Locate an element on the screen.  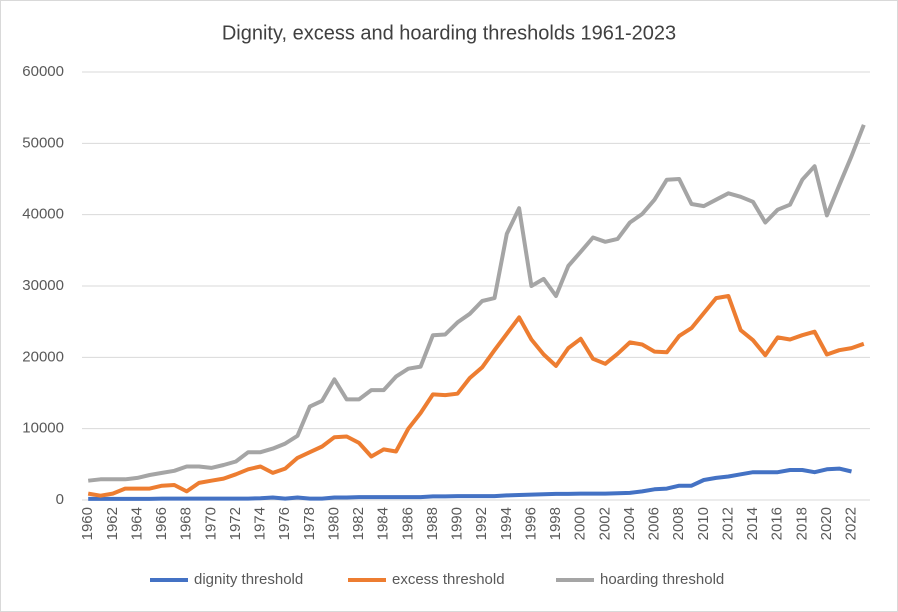
x-tick-label: 1962 is located at coordinates (112, 523).